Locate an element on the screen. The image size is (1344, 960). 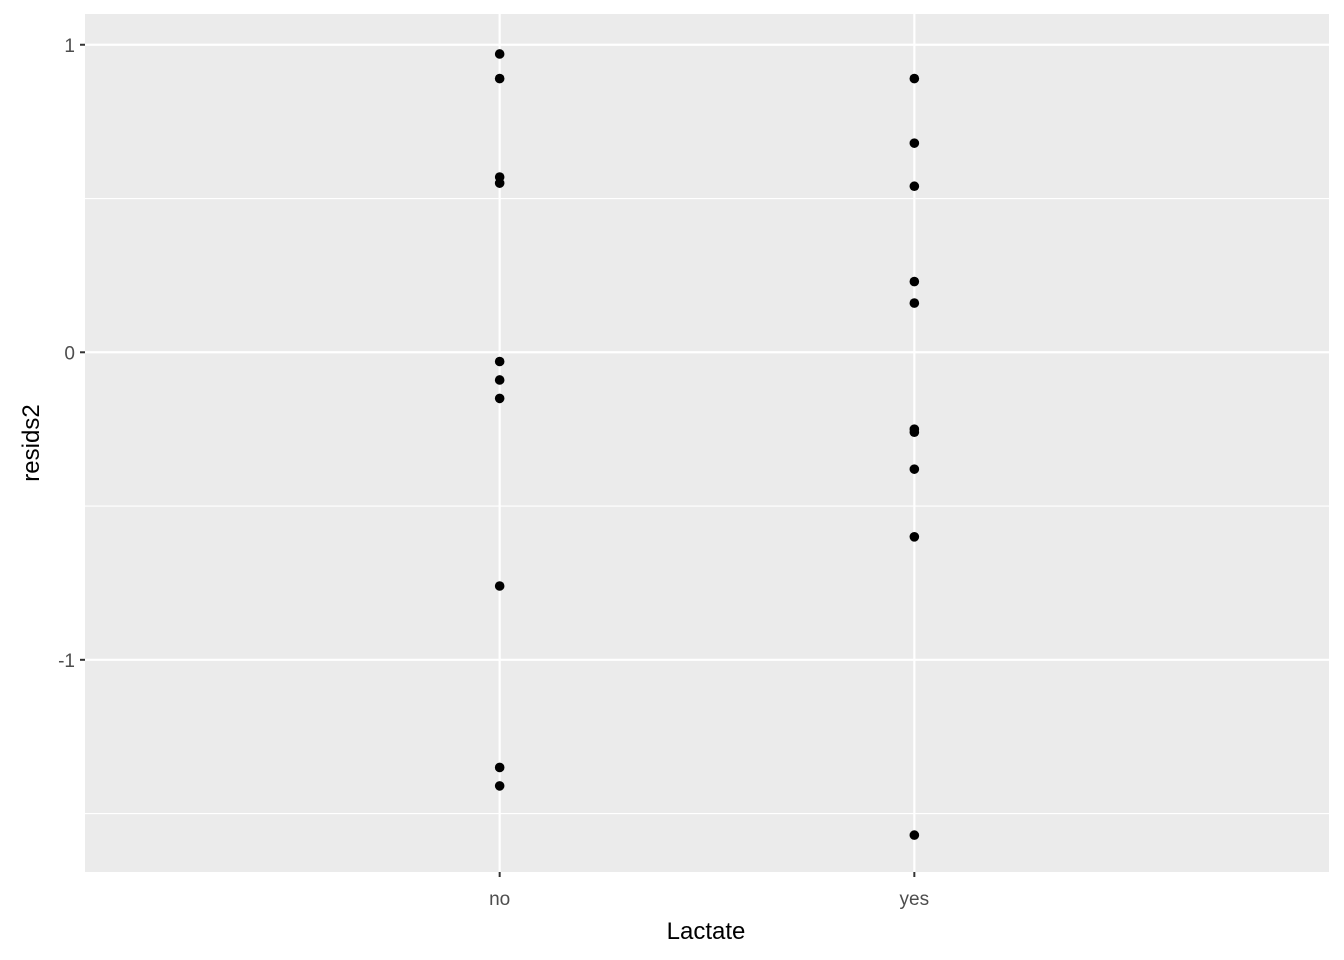
x-axis-ticks: no yes is located at coordinates (709, 891).